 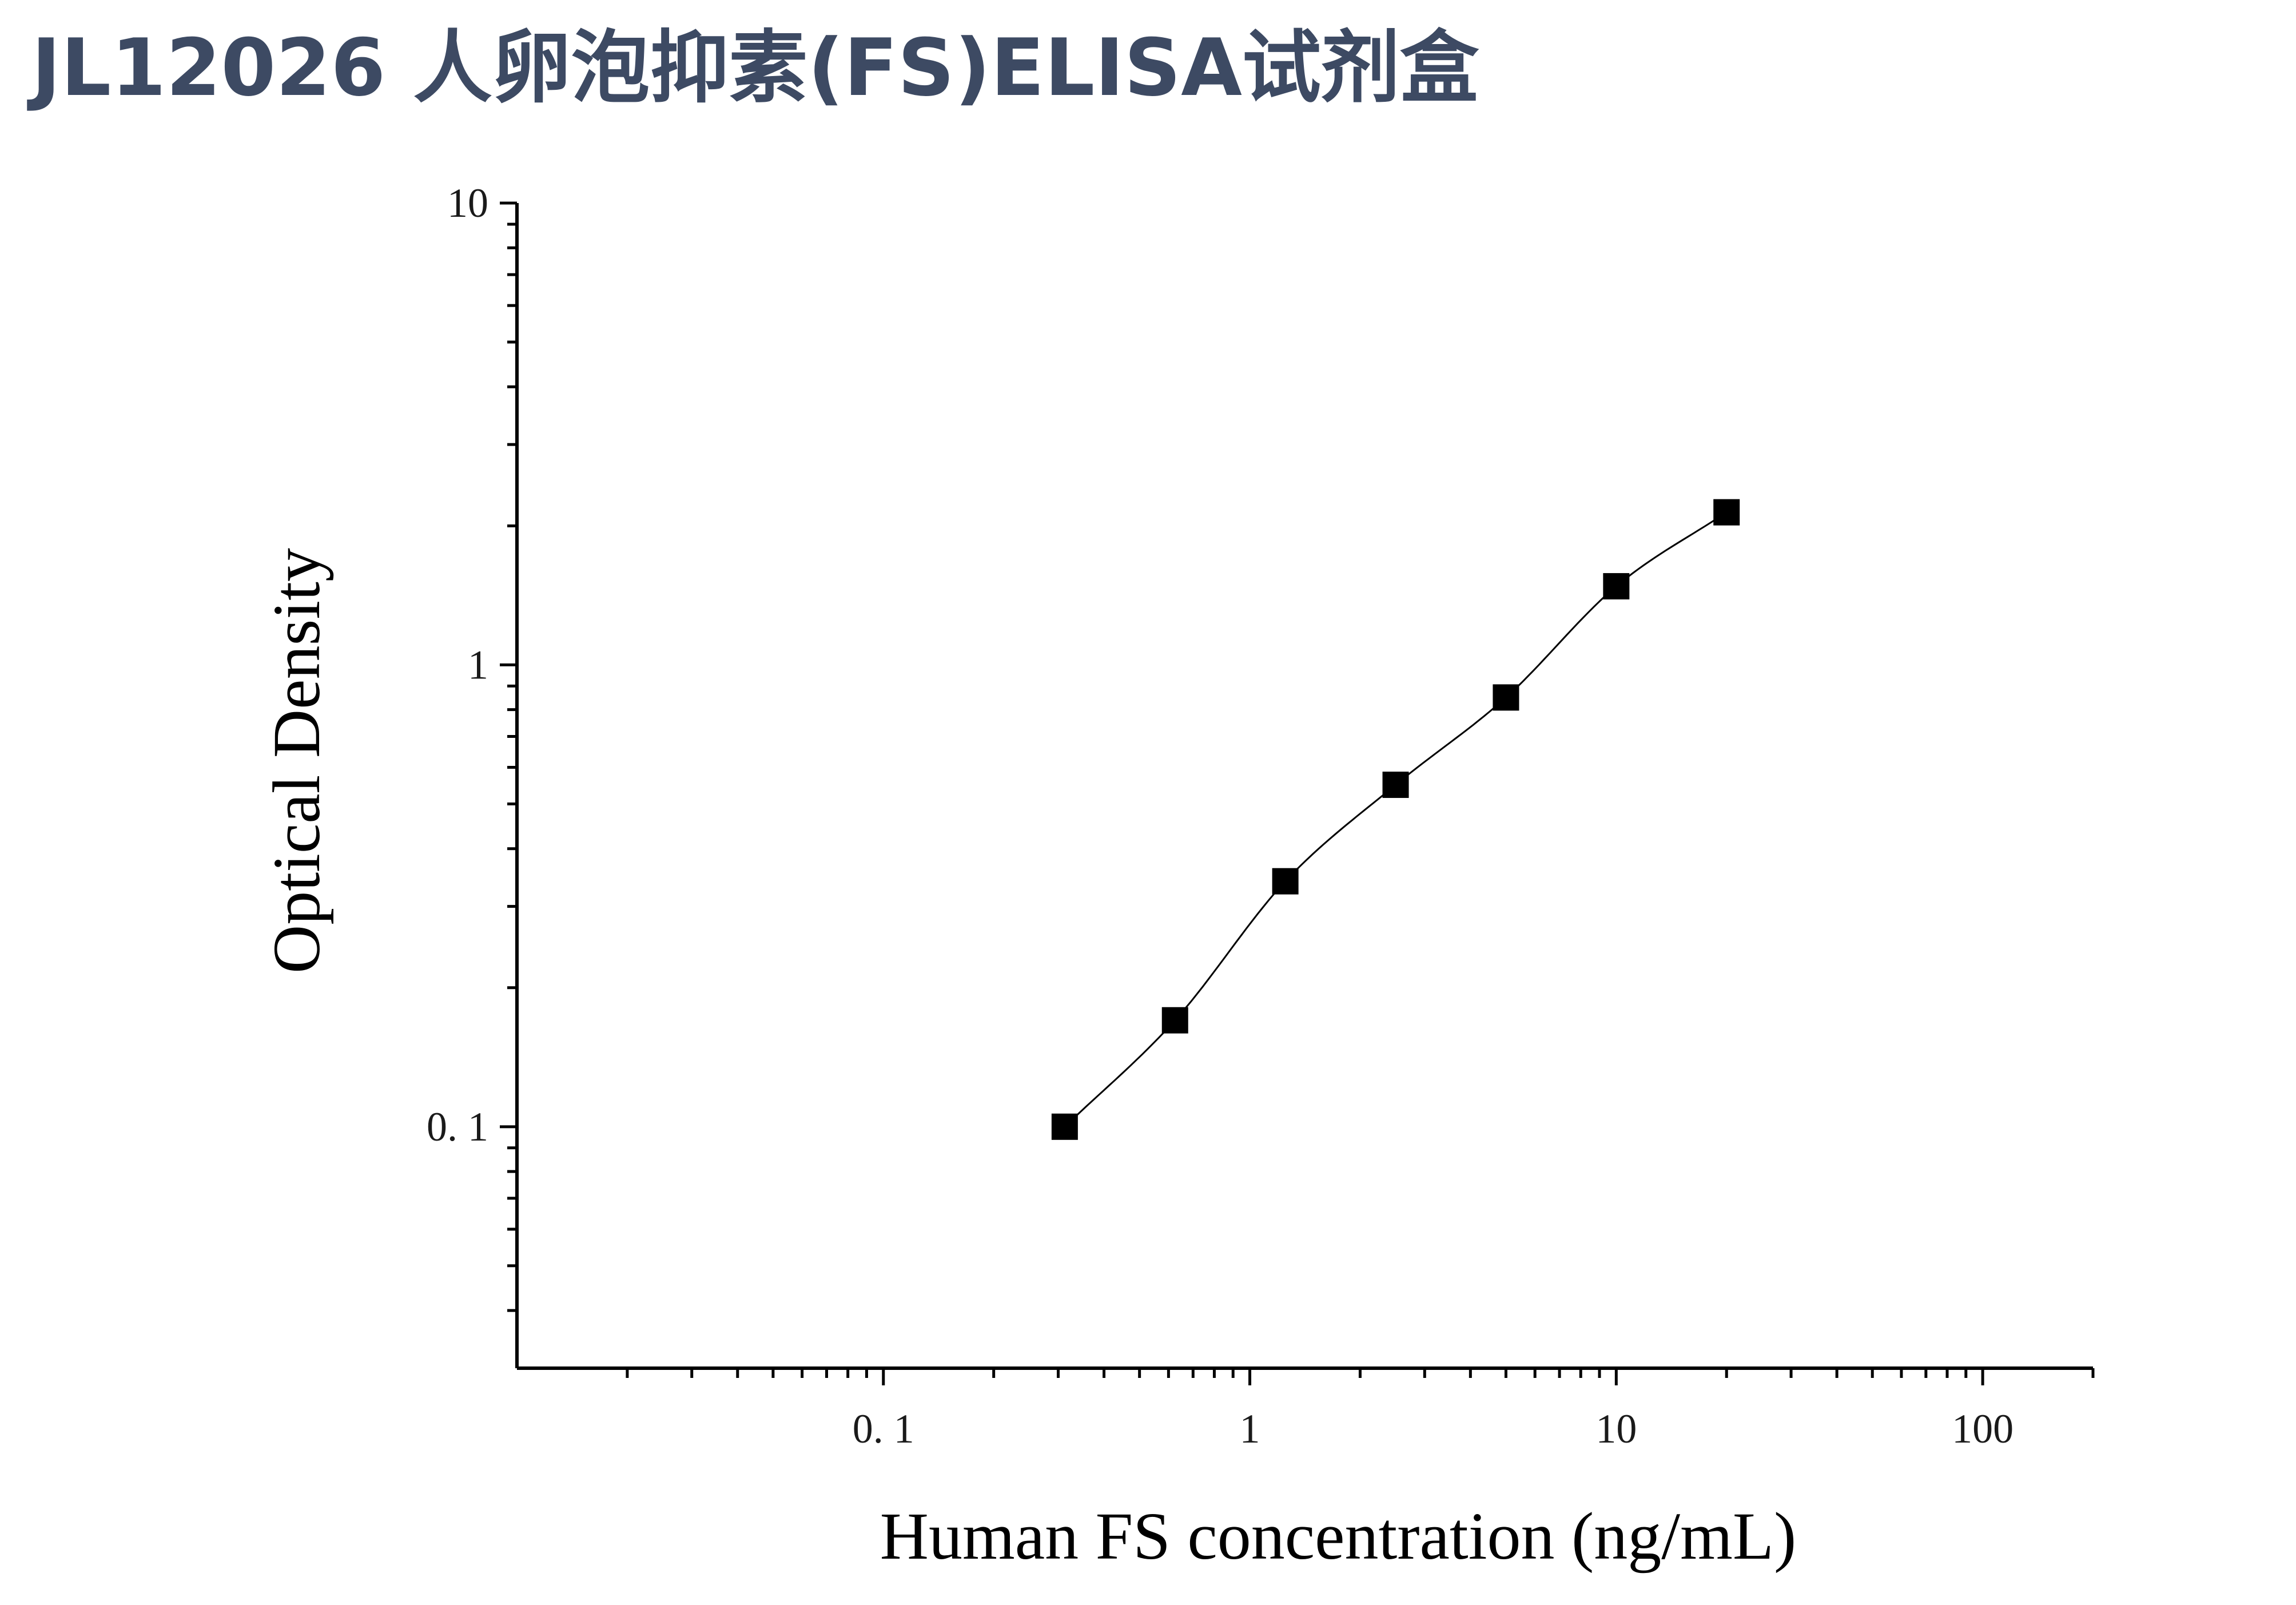 What do you see at coordinates (478, 665) in the screenshot?
I see `y-tick-label: 1` at bounding box center [478, 665].